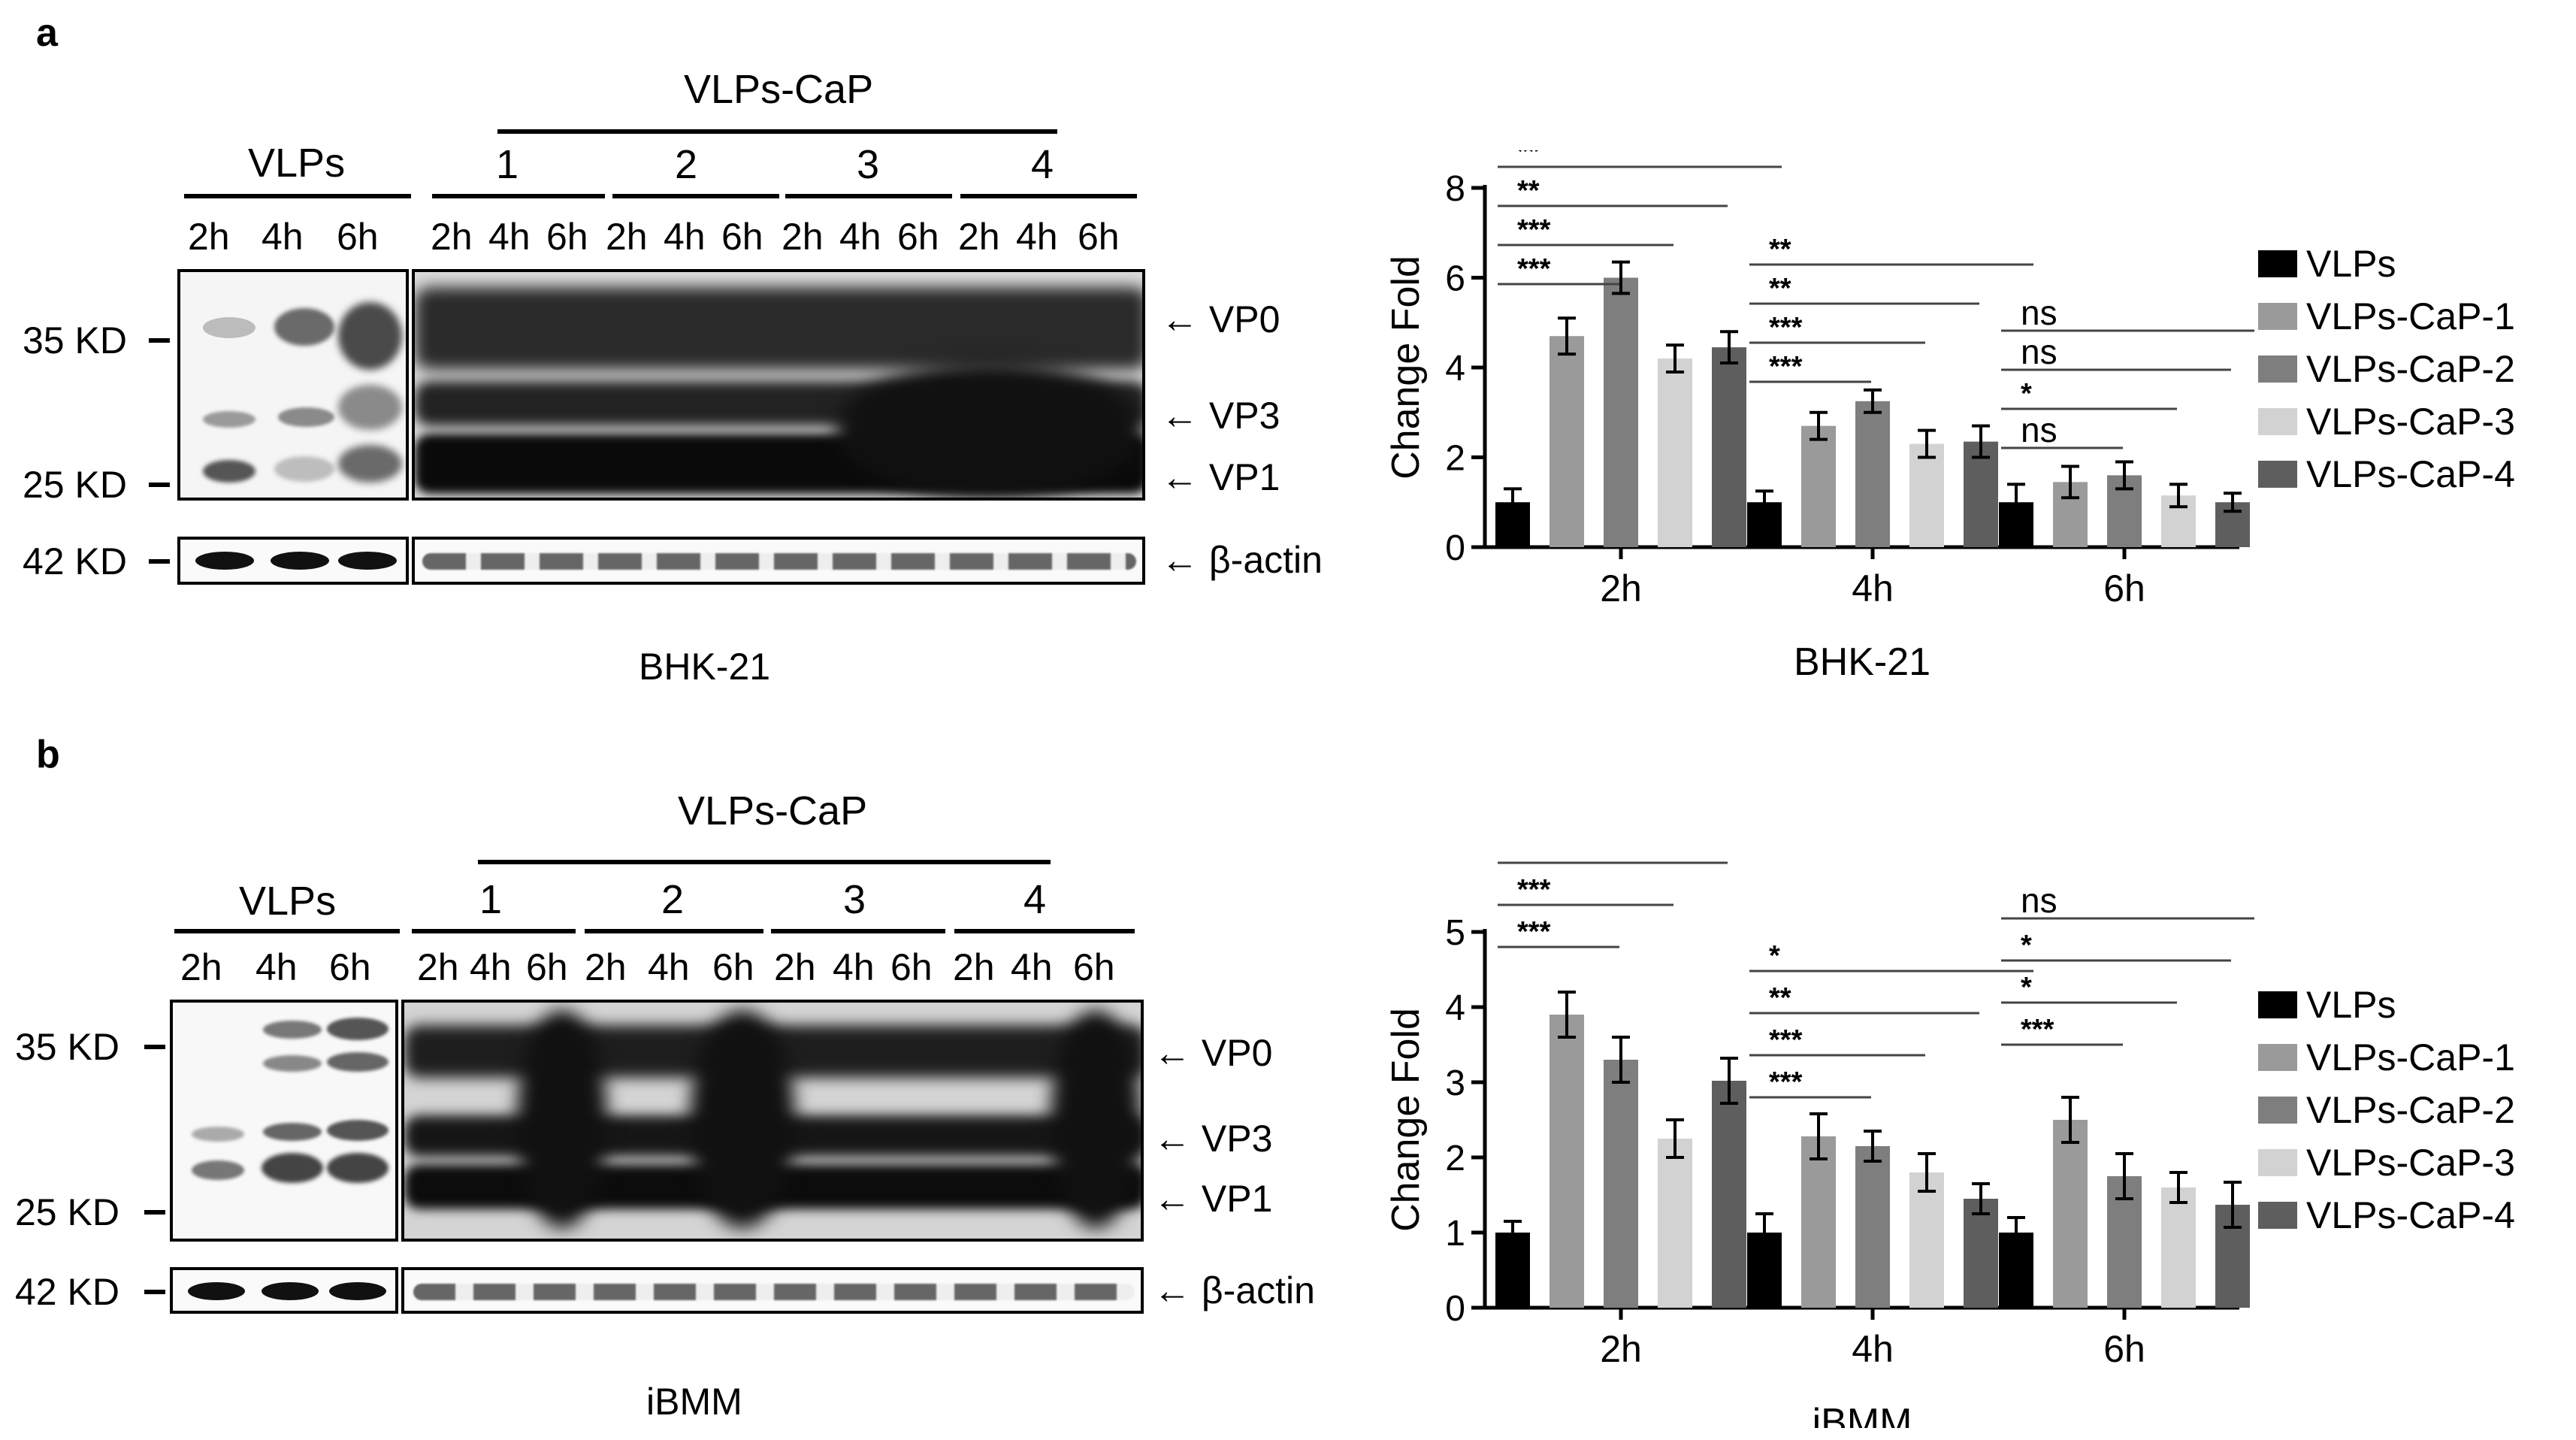  Describe the element at coordinates (1863, 1414) in the screenshot. I see `x-axis-label: iBMM` at that location.